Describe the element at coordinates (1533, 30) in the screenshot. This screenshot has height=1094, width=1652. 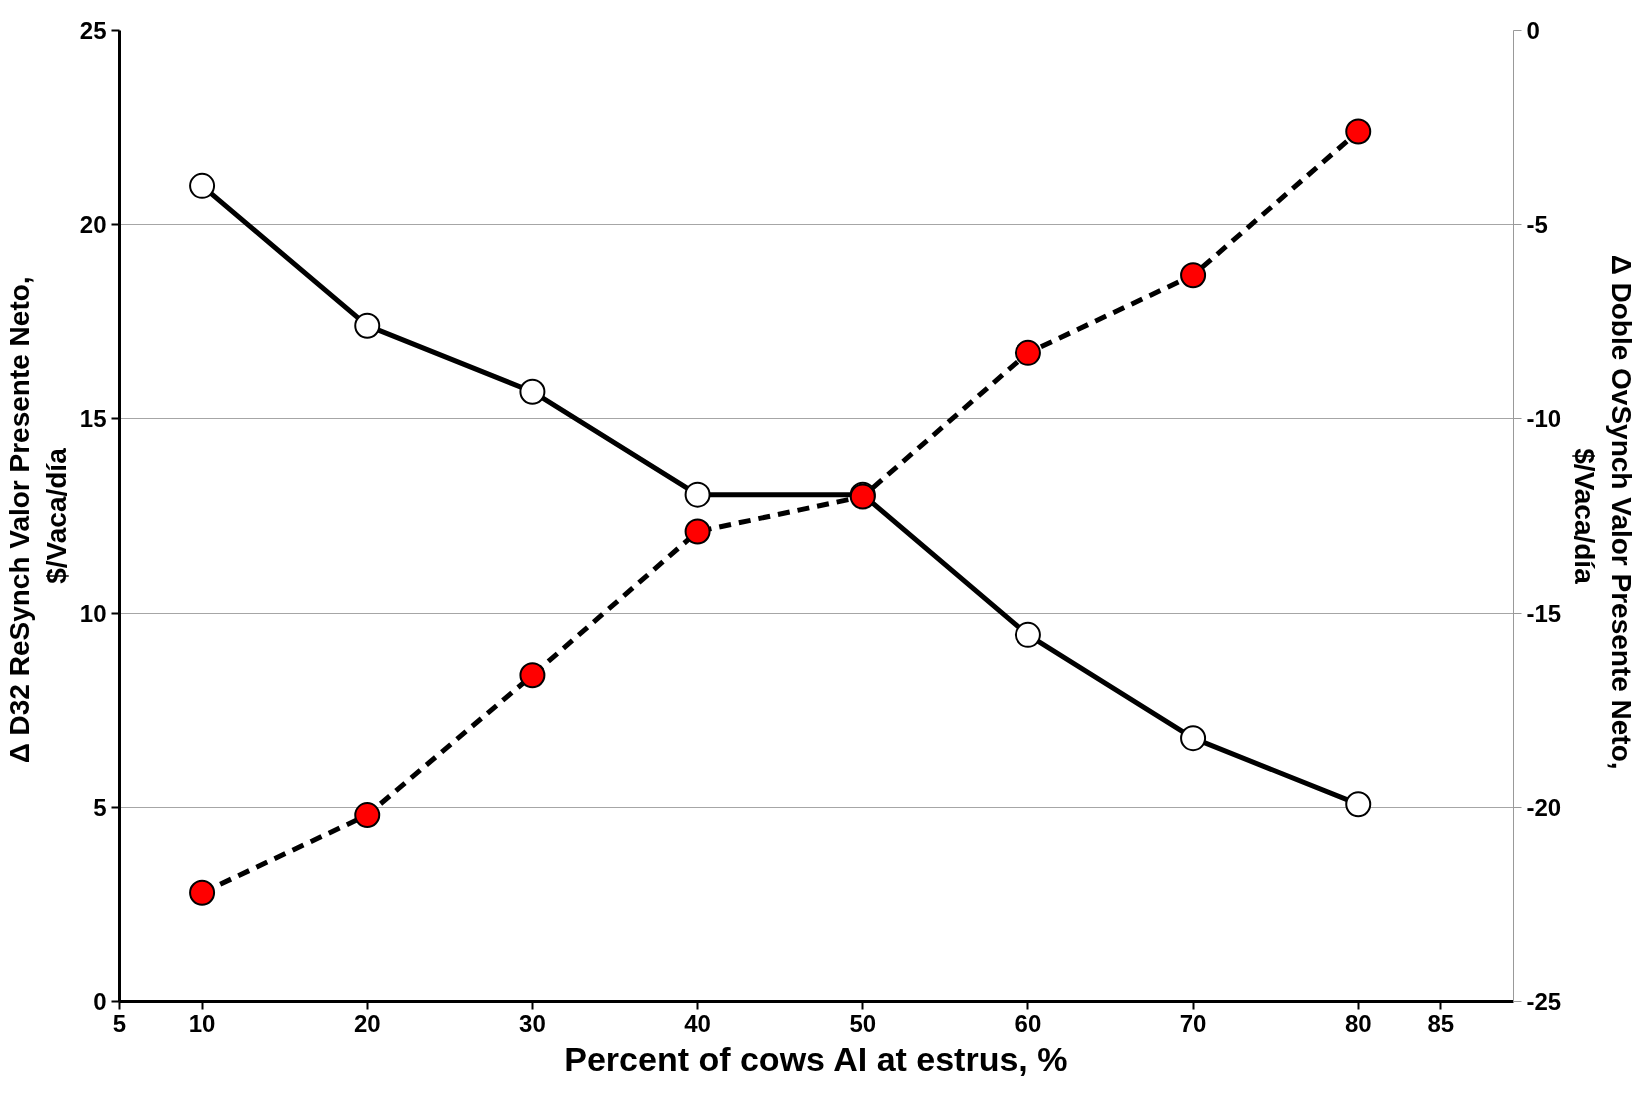
I see `y2-tick-label: 0` at that location.